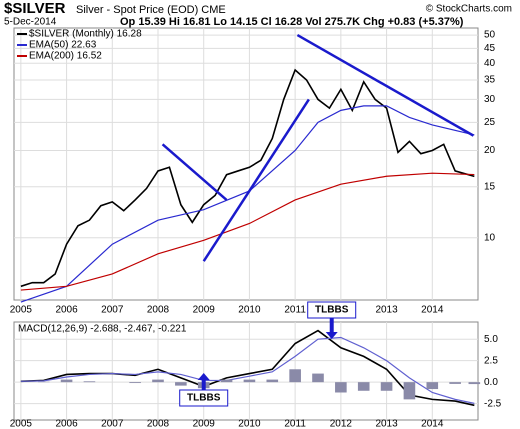 The image size is (520, 429). What do you see at coordinates (35, 8) in the screenshot?
I see `symbol: $SILVER` at bounding box center [35, 8].